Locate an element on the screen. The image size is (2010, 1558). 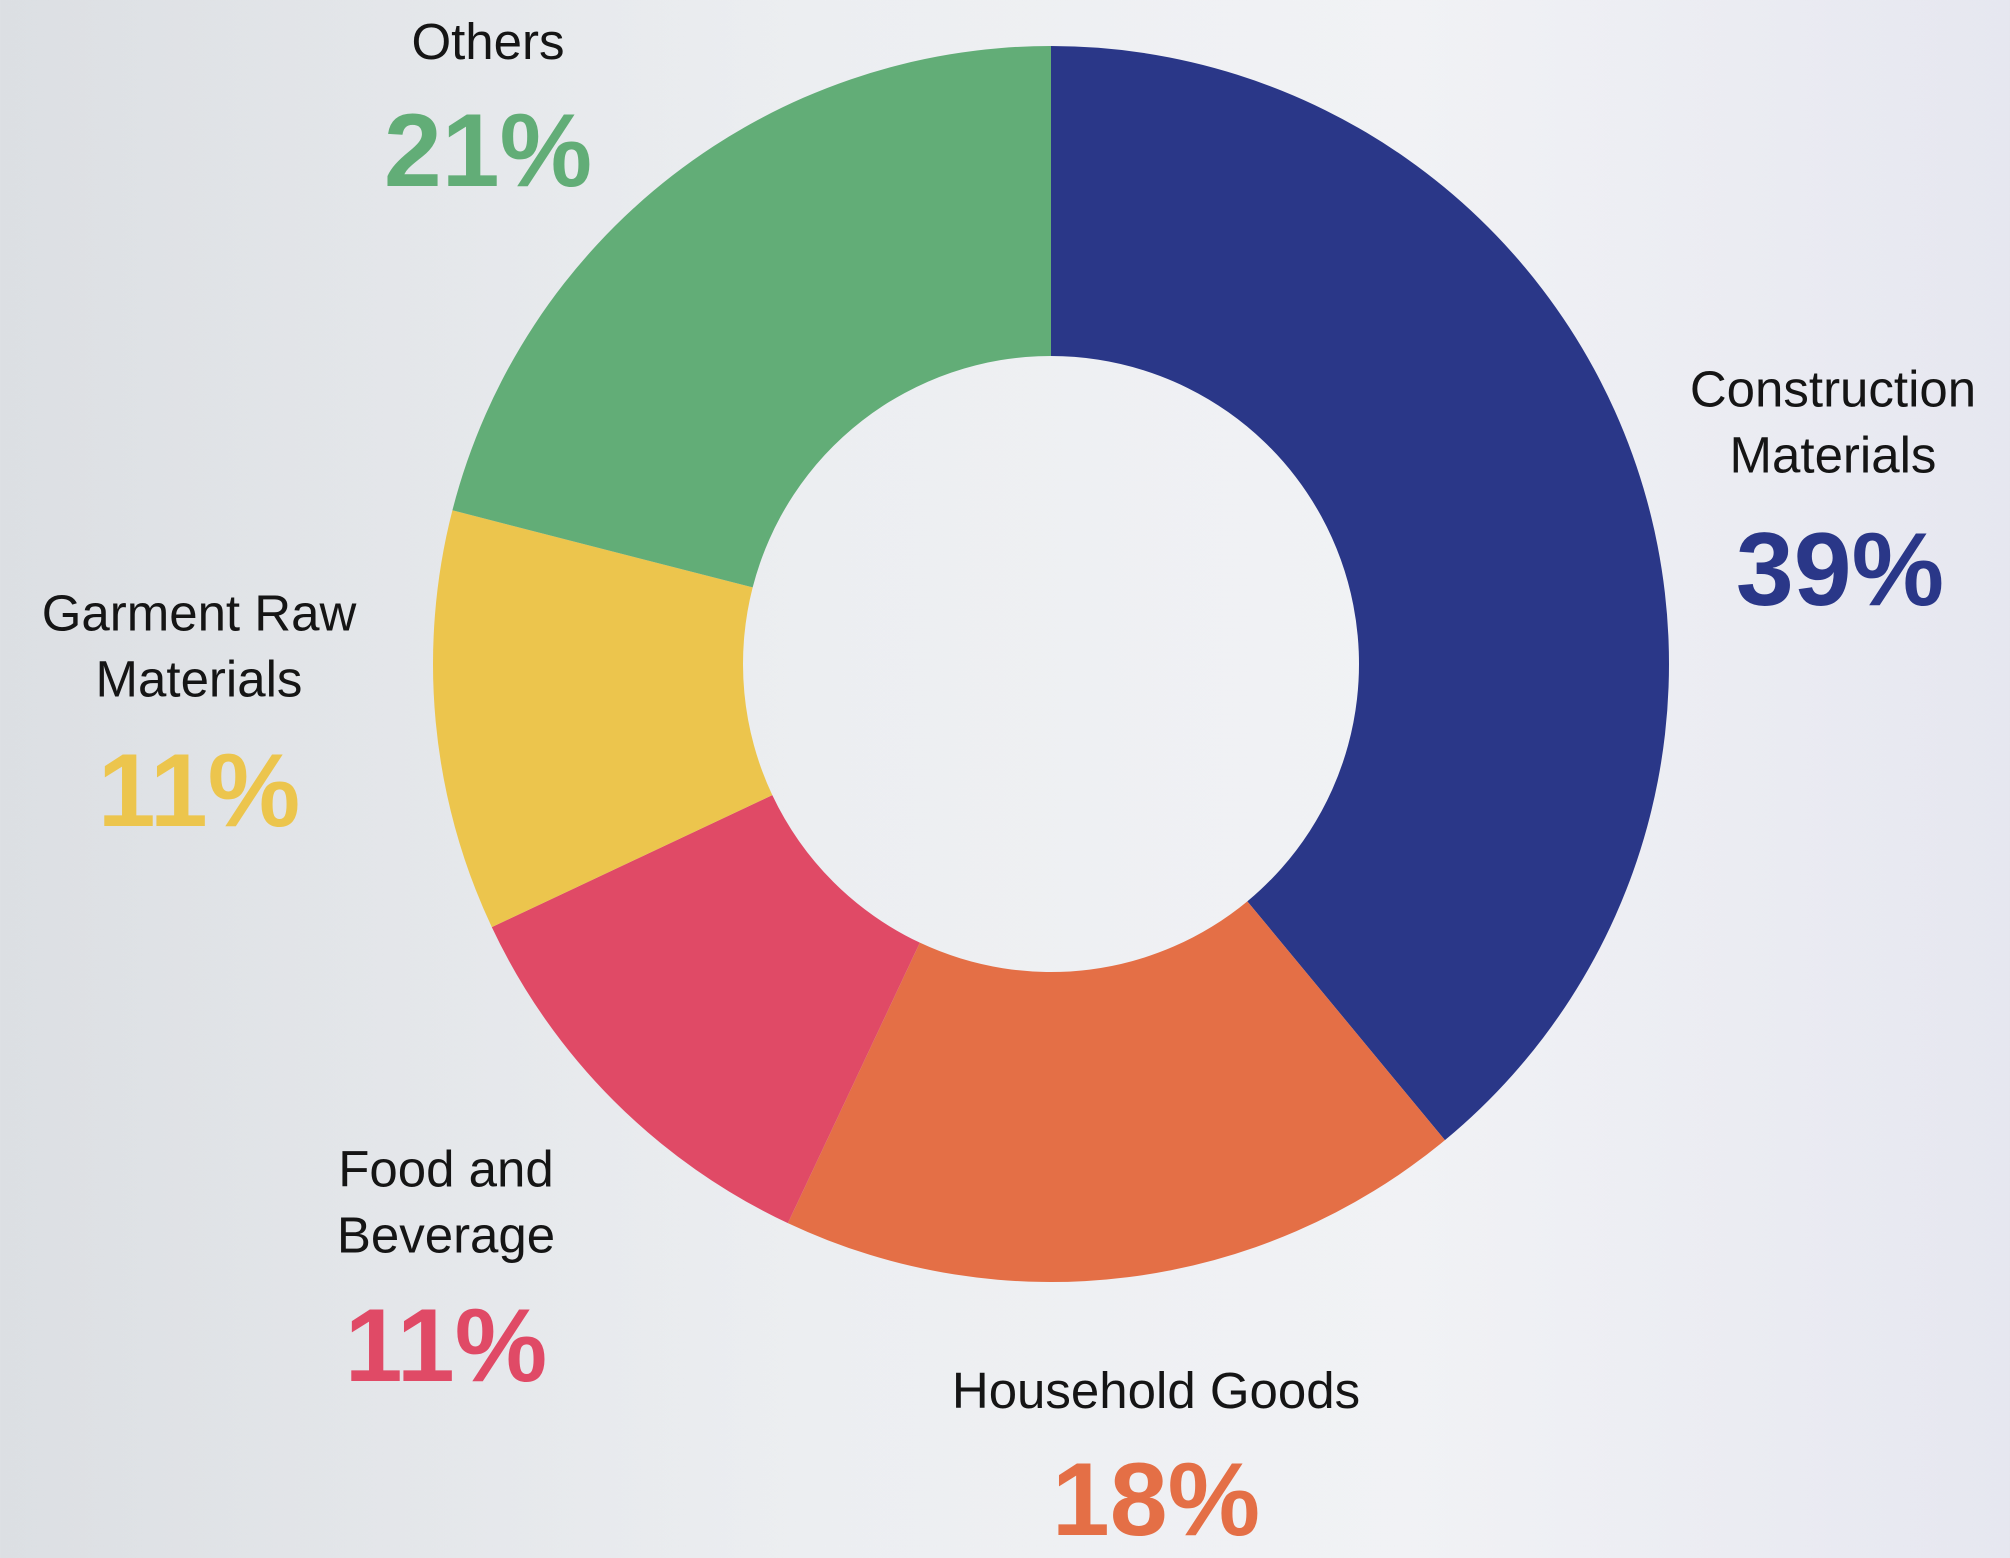
value-label: 39% is located at coordinates (1840, 570).